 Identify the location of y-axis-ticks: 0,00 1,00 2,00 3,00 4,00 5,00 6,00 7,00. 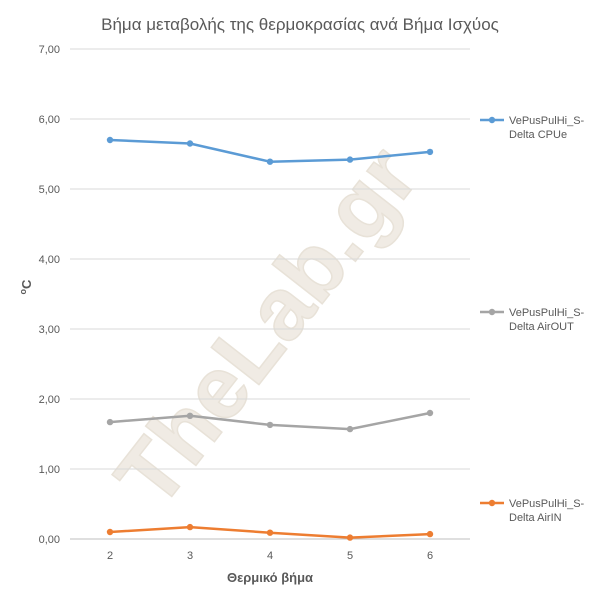
(49, 295).